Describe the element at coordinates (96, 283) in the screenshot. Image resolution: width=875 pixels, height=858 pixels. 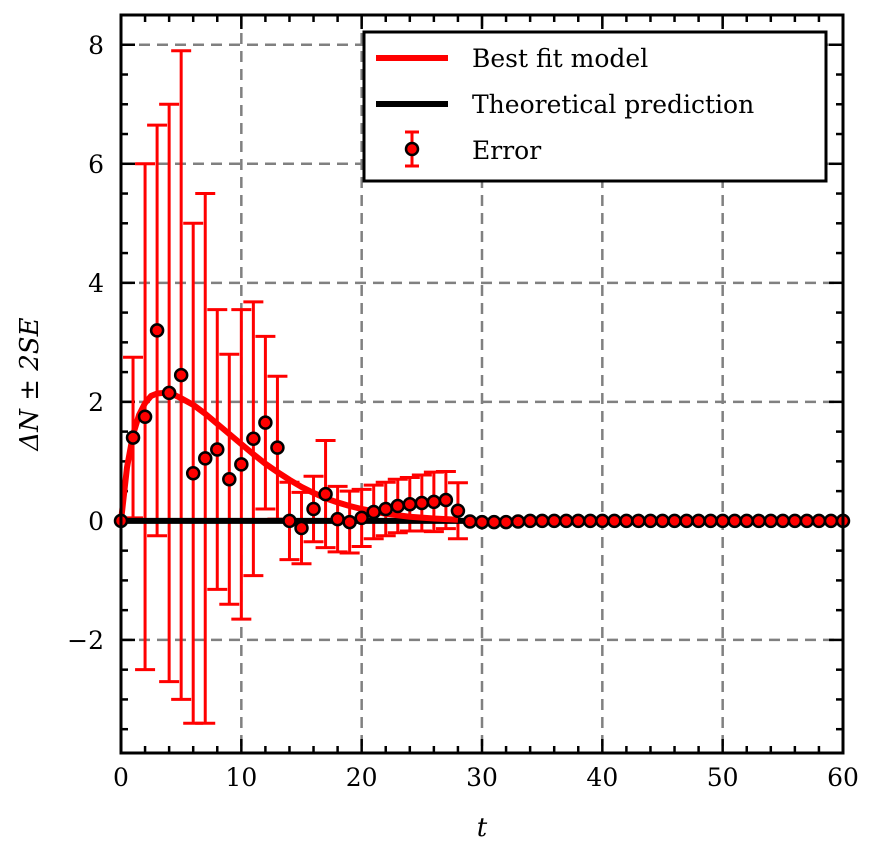
I see `y-tick-label: 4` at that location.